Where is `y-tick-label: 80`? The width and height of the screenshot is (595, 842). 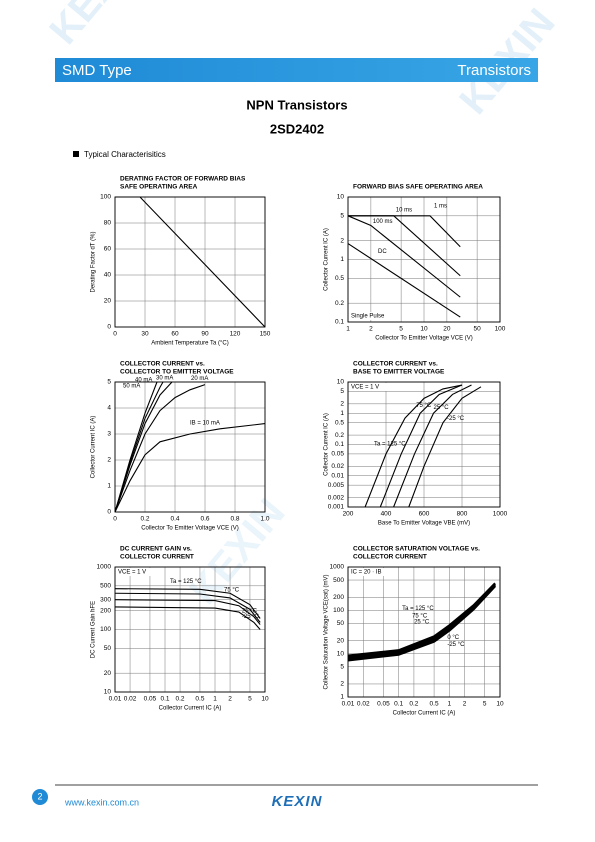 y-tick-label: 80 is located at coordinates (108, 223).